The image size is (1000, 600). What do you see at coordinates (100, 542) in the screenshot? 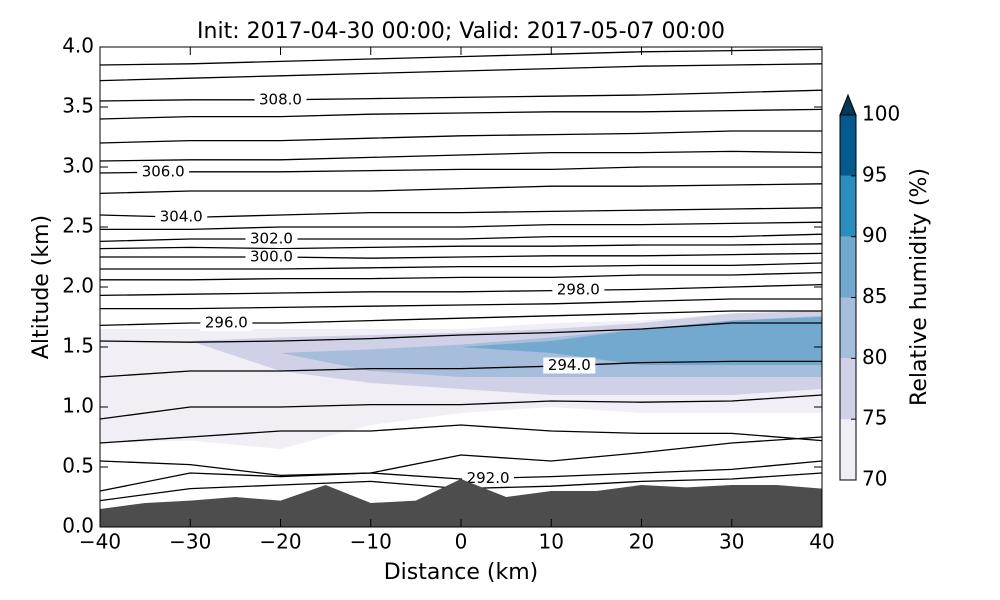
I see `x-tick-label: −40` at bounding box center [100, 542].